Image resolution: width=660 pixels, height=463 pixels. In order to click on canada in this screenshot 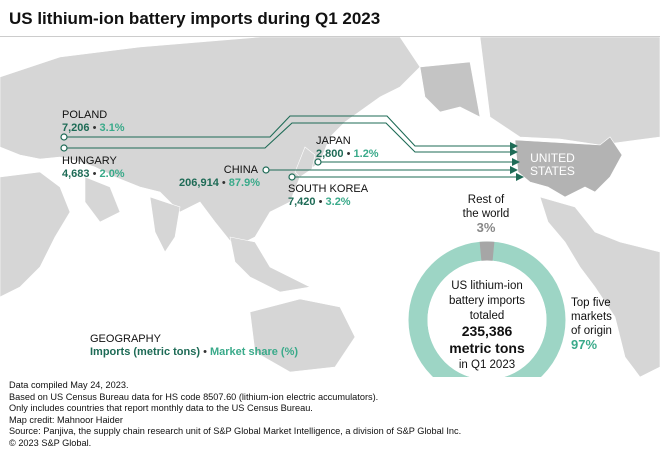, I will do `click(569, 91)`.